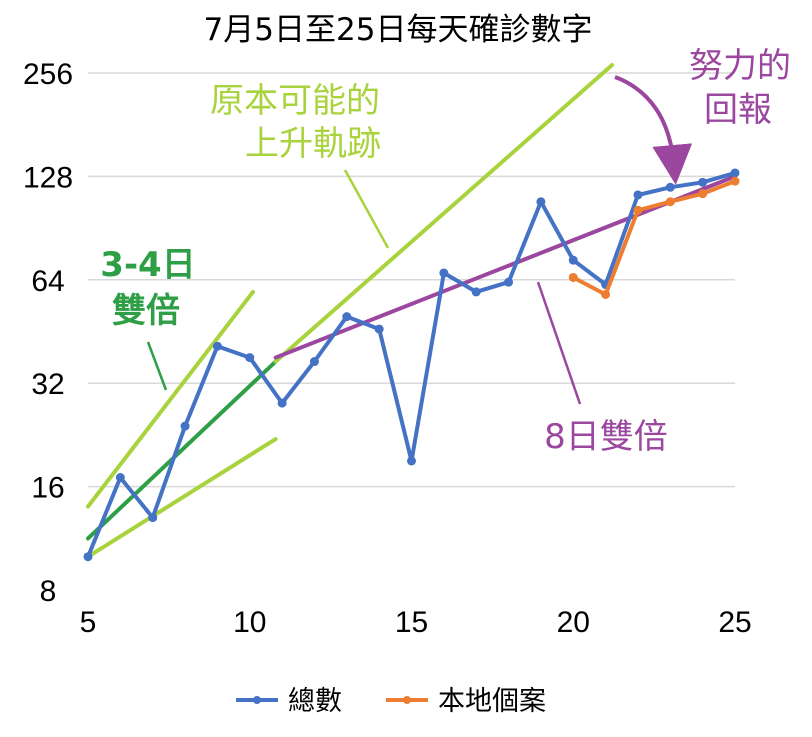  What do you see at coordinates (602, 369) in the screenshot?
I see `annotation-8-day-doubling: 8日雙倍` at bounding box center [602, 369].